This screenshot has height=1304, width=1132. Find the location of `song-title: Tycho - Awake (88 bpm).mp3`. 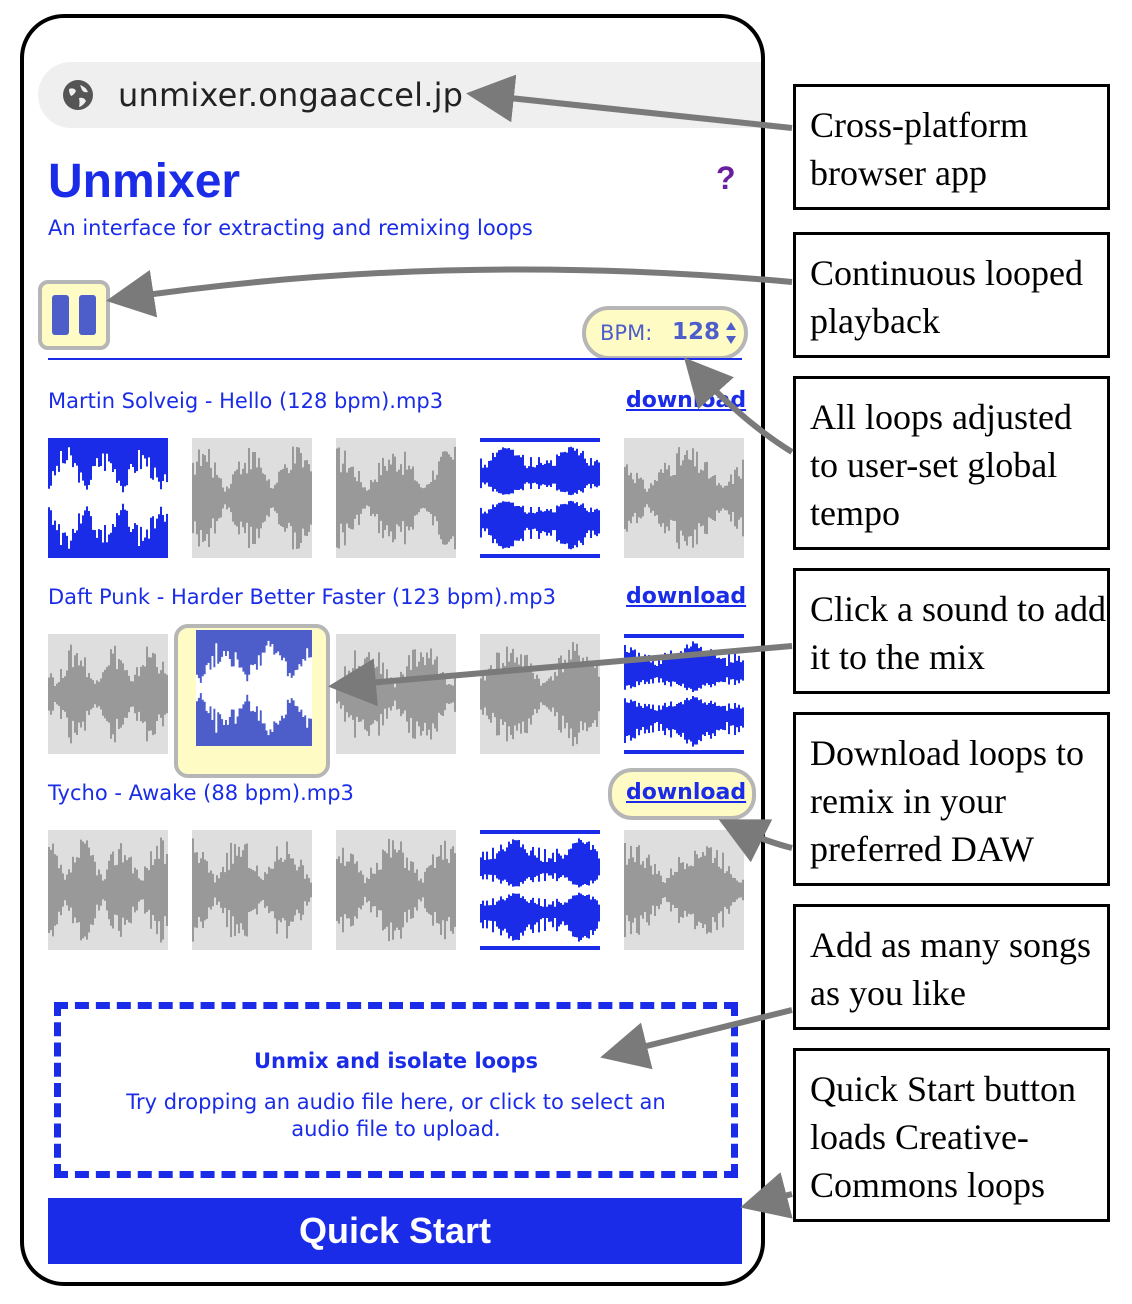

song-title: Tycho - Awake (88 bpm).mp3 is located at coordinates (201, 793).